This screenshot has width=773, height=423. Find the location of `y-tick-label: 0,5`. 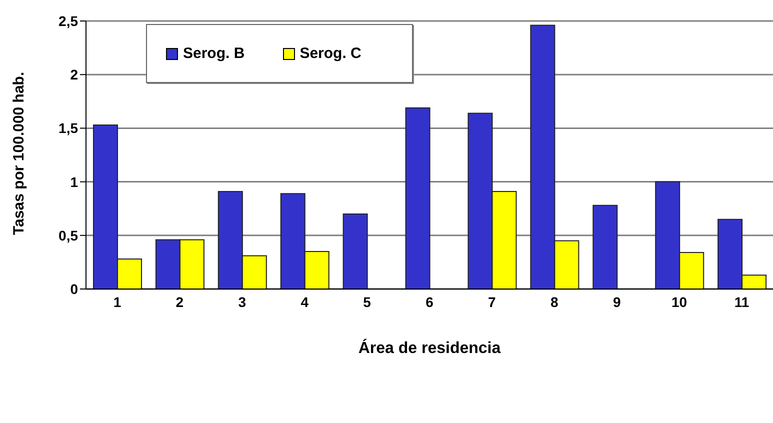

y-tick-label: 0,5 is located at coordinates (68, 235).